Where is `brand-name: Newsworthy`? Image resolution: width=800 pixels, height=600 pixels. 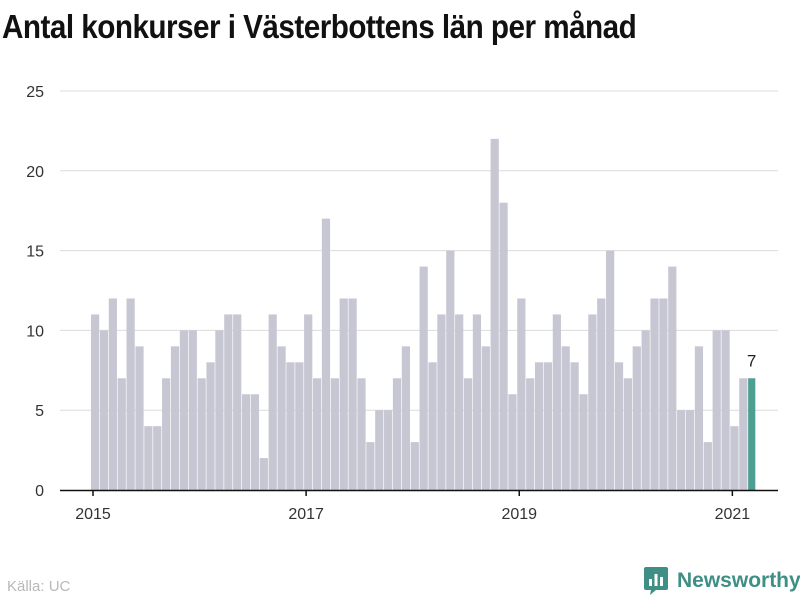
brand-name: Newsworthy is located at coordinates (738, 580).